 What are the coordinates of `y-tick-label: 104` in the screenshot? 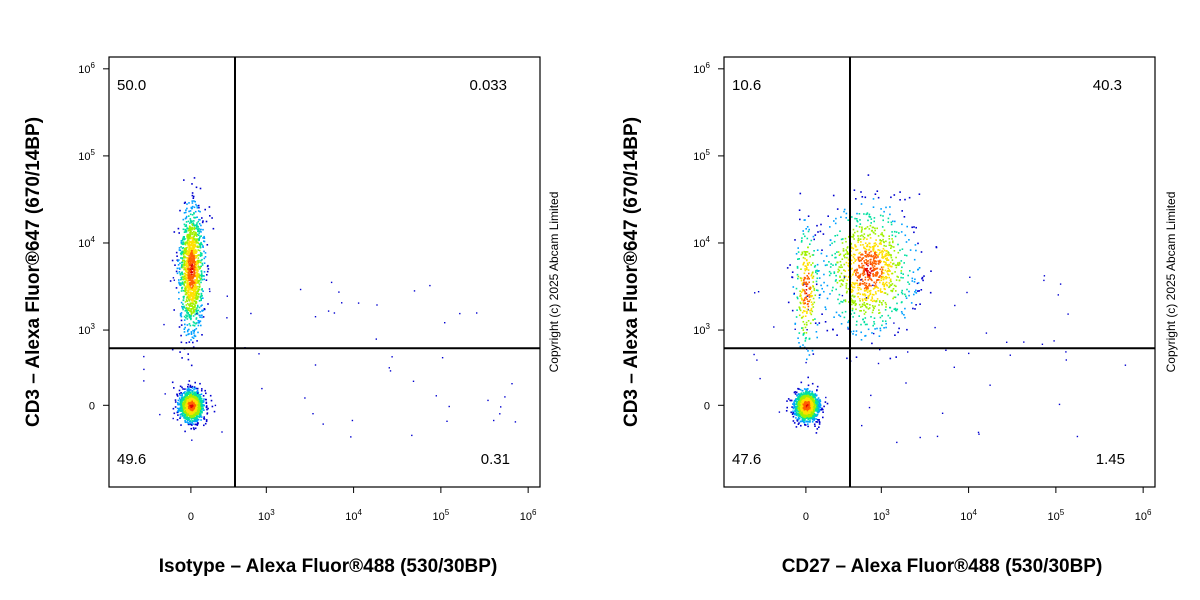 It's located at (86, 242).